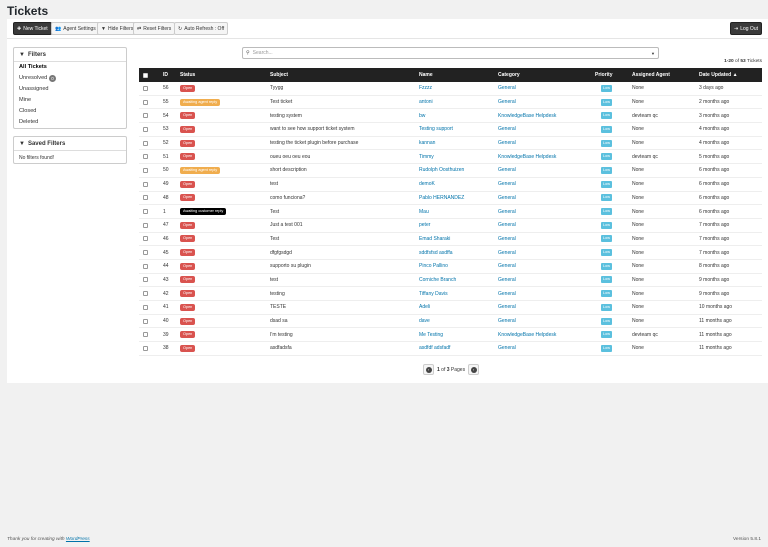 This screenshot has width=768, height=547. Describe the element at coordinates (70, 100) in the screenshot. I see `filter-item: Mine` at that location.